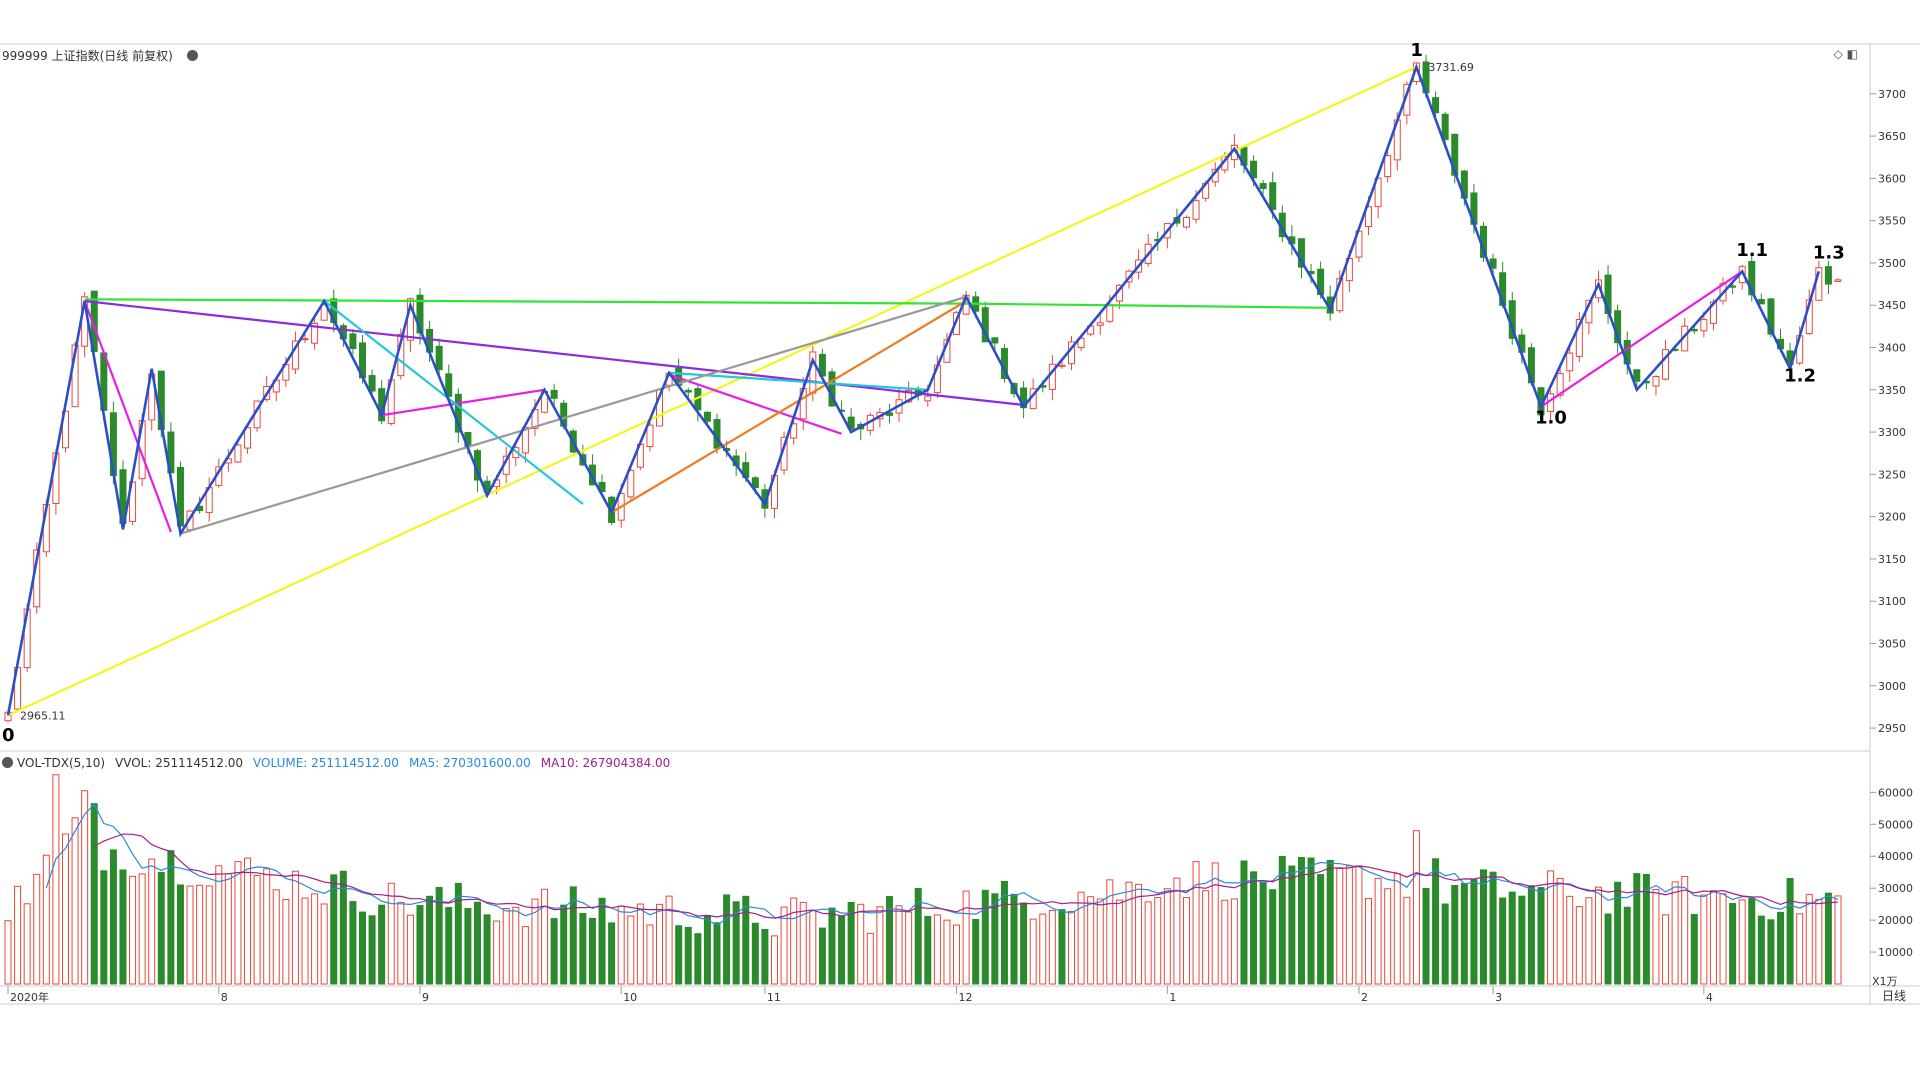  Describe the element at coordinates (1451, 67) in the screenshot. I see `extreme-price-label: 3731.69` at that location.